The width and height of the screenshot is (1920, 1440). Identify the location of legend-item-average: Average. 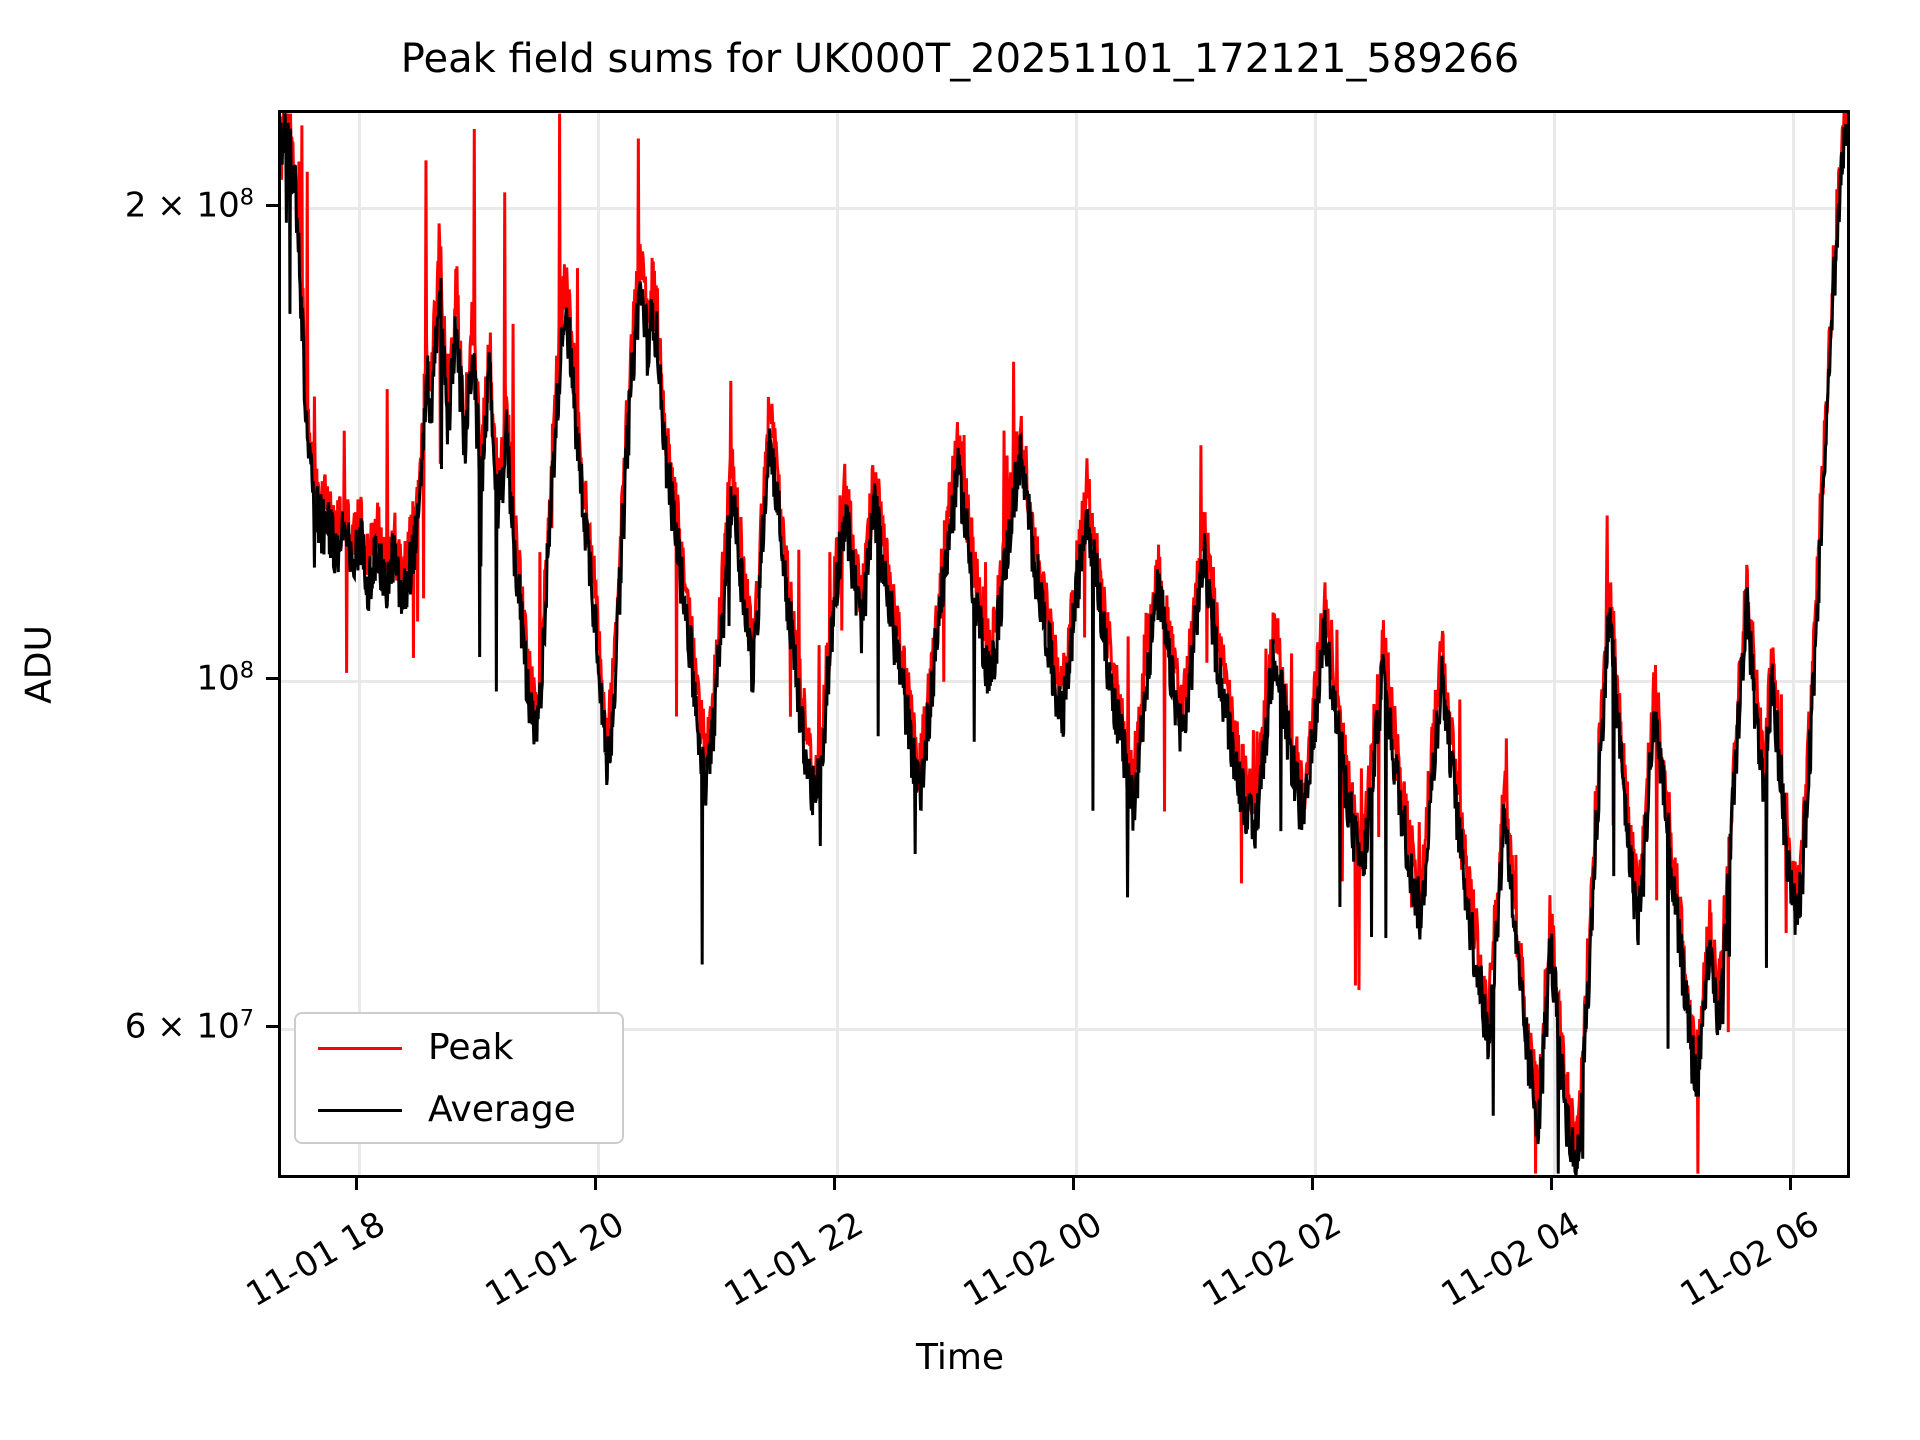
(459, 1110).